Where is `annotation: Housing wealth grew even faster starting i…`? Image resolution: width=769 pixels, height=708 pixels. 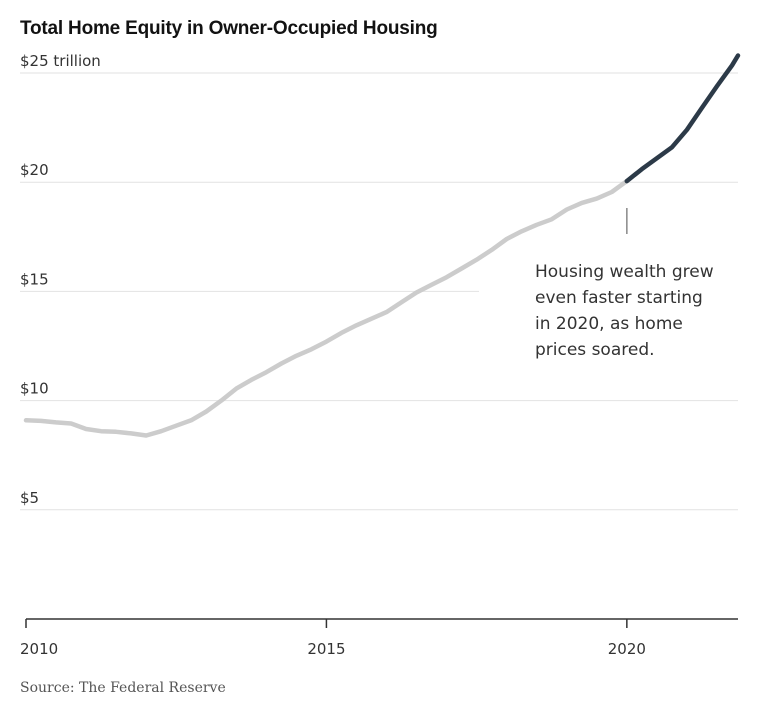
annotation: Housing wealth grew even faster starting i… is located at coordinates (624, 311).